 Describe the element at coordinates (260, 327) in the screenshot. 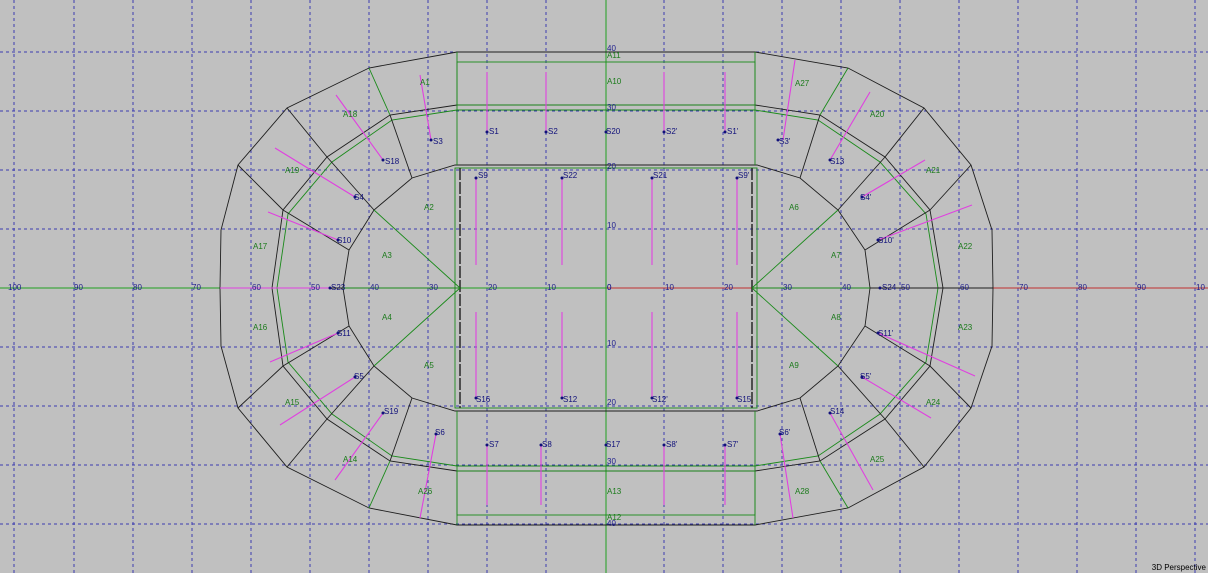

I see `area-label-a16: A16` at that location.